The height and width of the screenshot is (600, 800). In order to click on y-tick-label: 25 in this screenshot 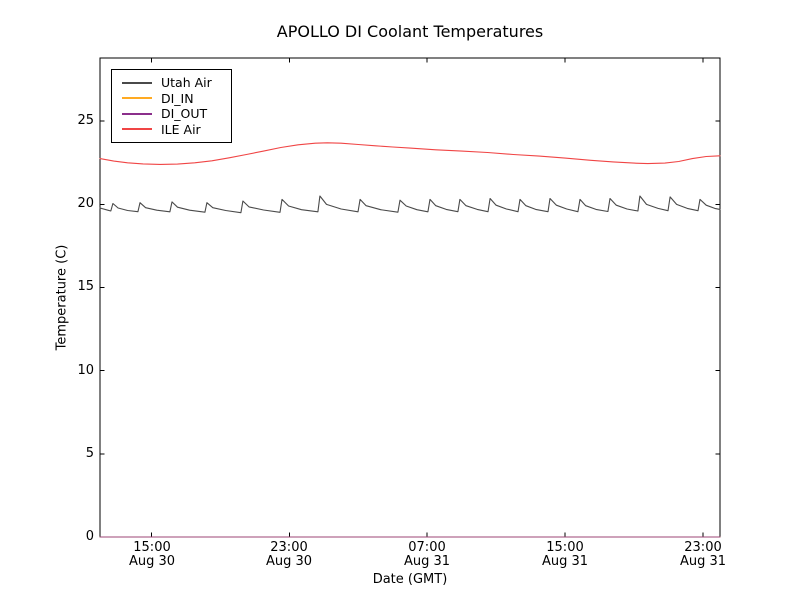, I will do `click(85, 120)`.